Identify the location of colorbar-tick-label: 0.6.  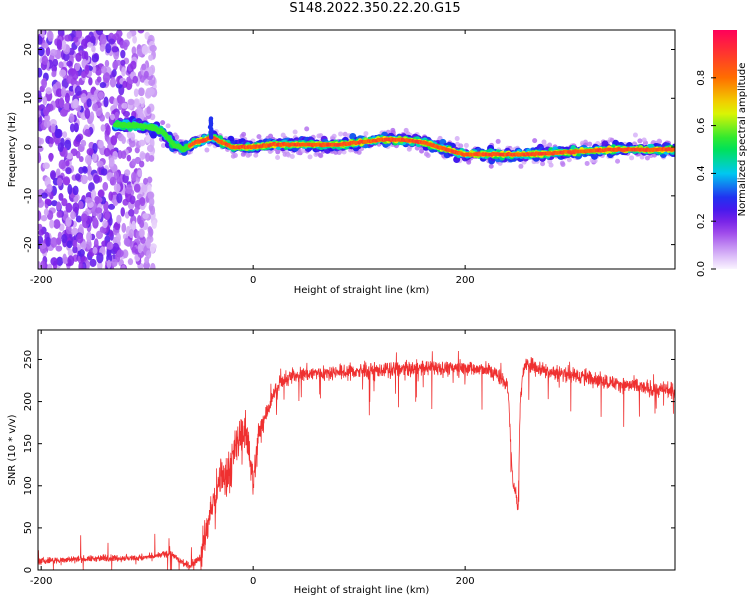
(701, 126).